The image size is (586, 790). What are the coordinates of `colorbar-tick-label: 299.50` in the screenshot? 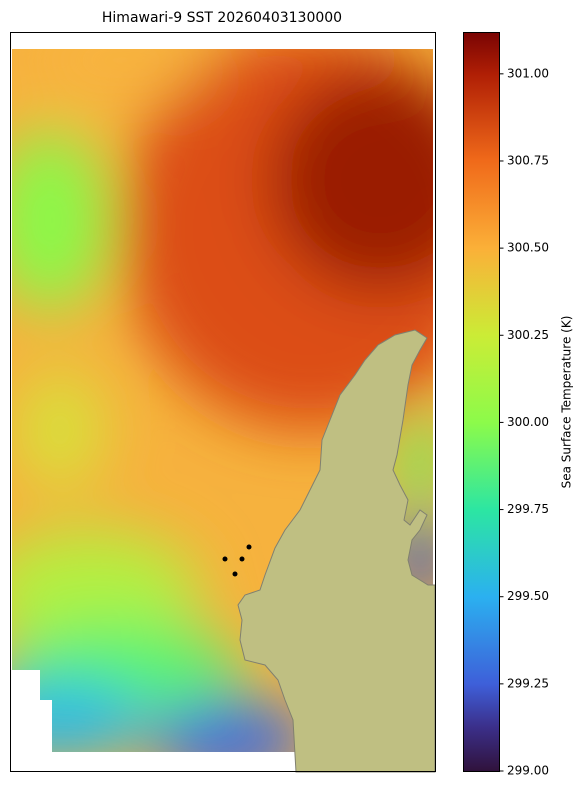 It's located at (528, 596).